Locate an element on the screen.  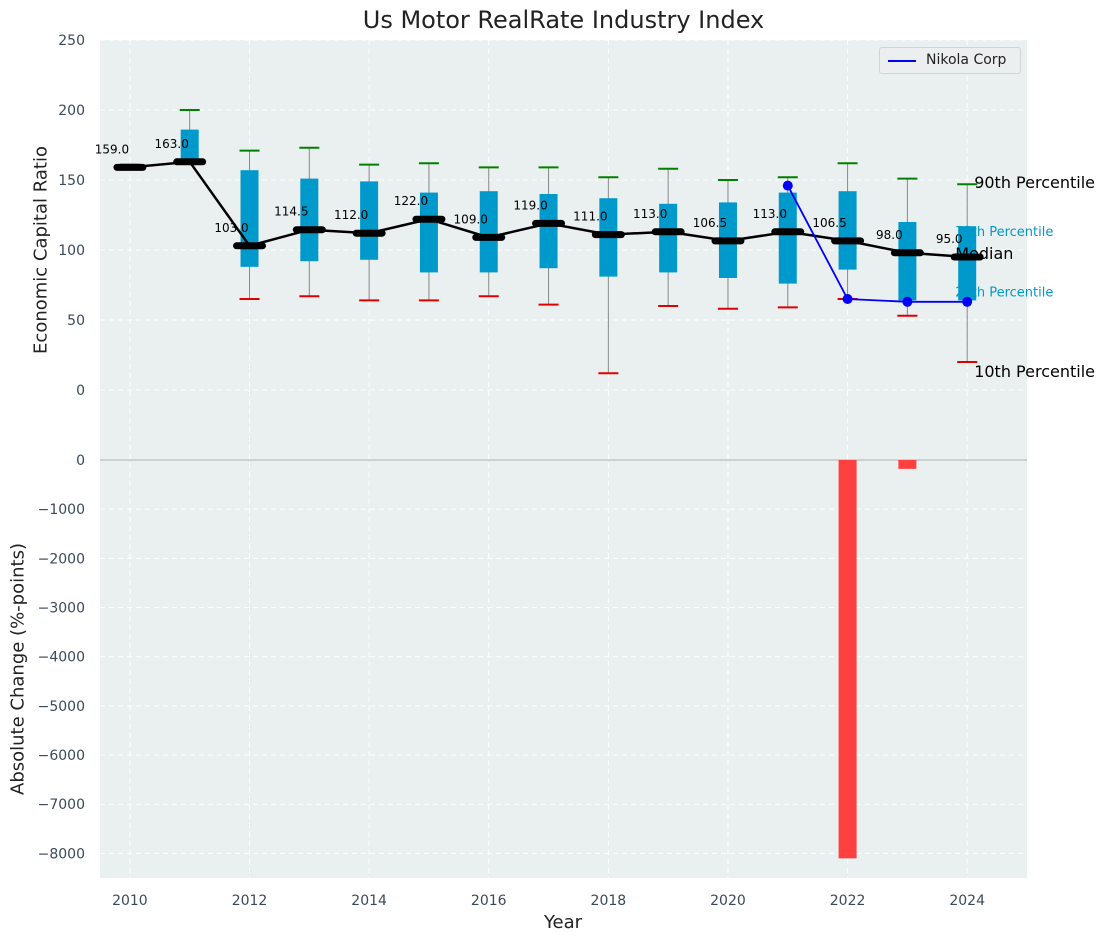
top-y-tick-label: 200 is located at coordinates (71, 111).